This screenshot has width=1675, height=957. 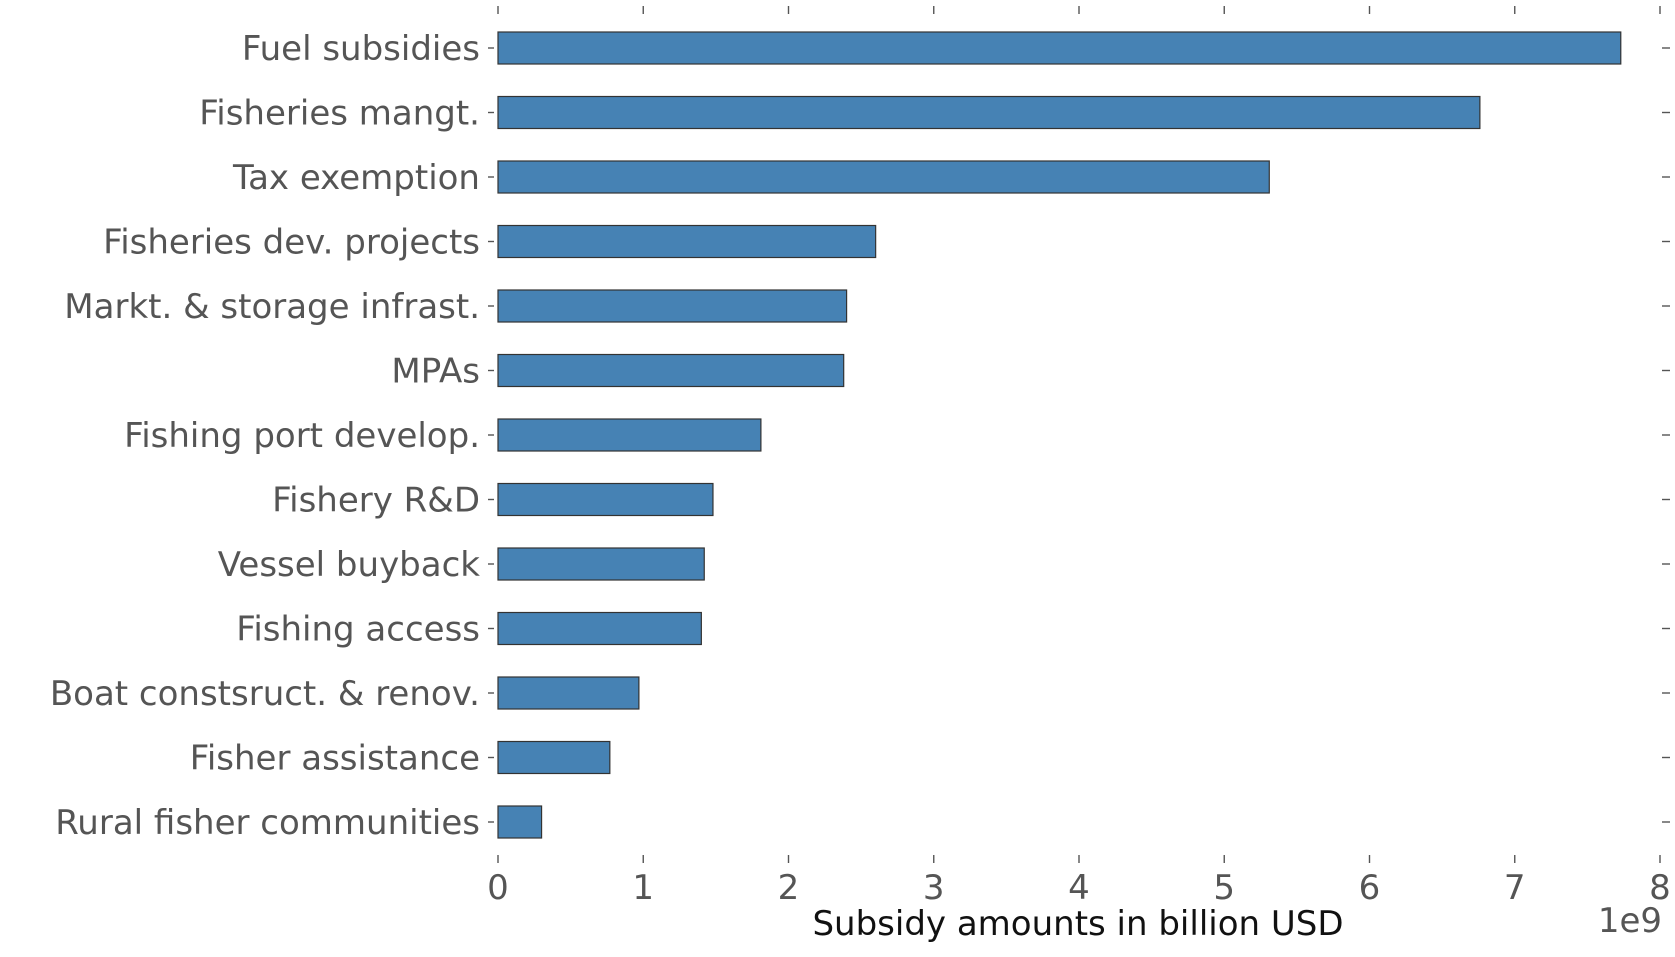 What do you see at coordinates (358, 630) in the screenshot?
I see `category-label: Fishing access` at bounding box center [358, 630].